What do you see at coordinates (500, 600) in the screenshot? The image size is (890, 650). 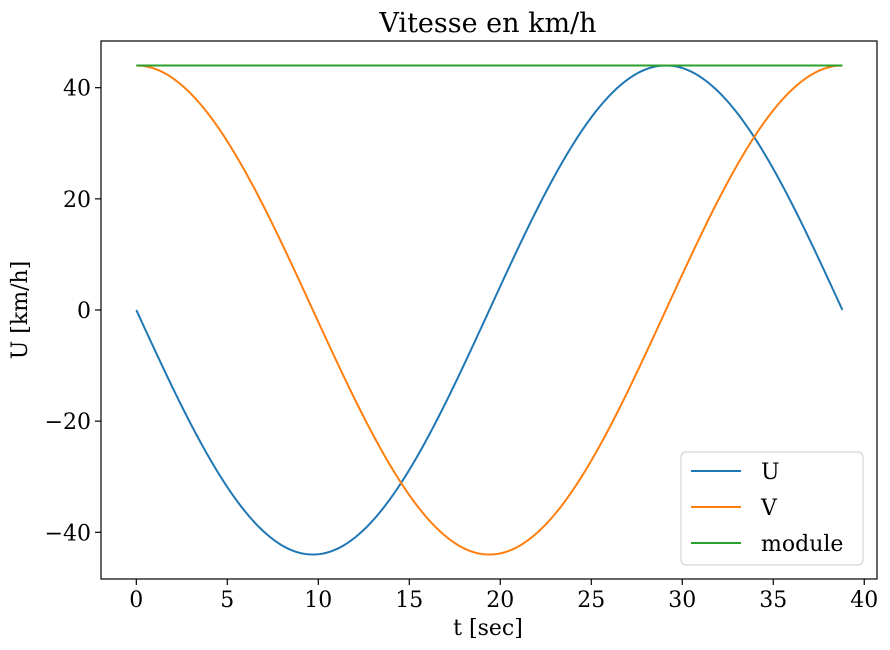 I see `x-tick-label: 20` at bounding box center [500, 600].